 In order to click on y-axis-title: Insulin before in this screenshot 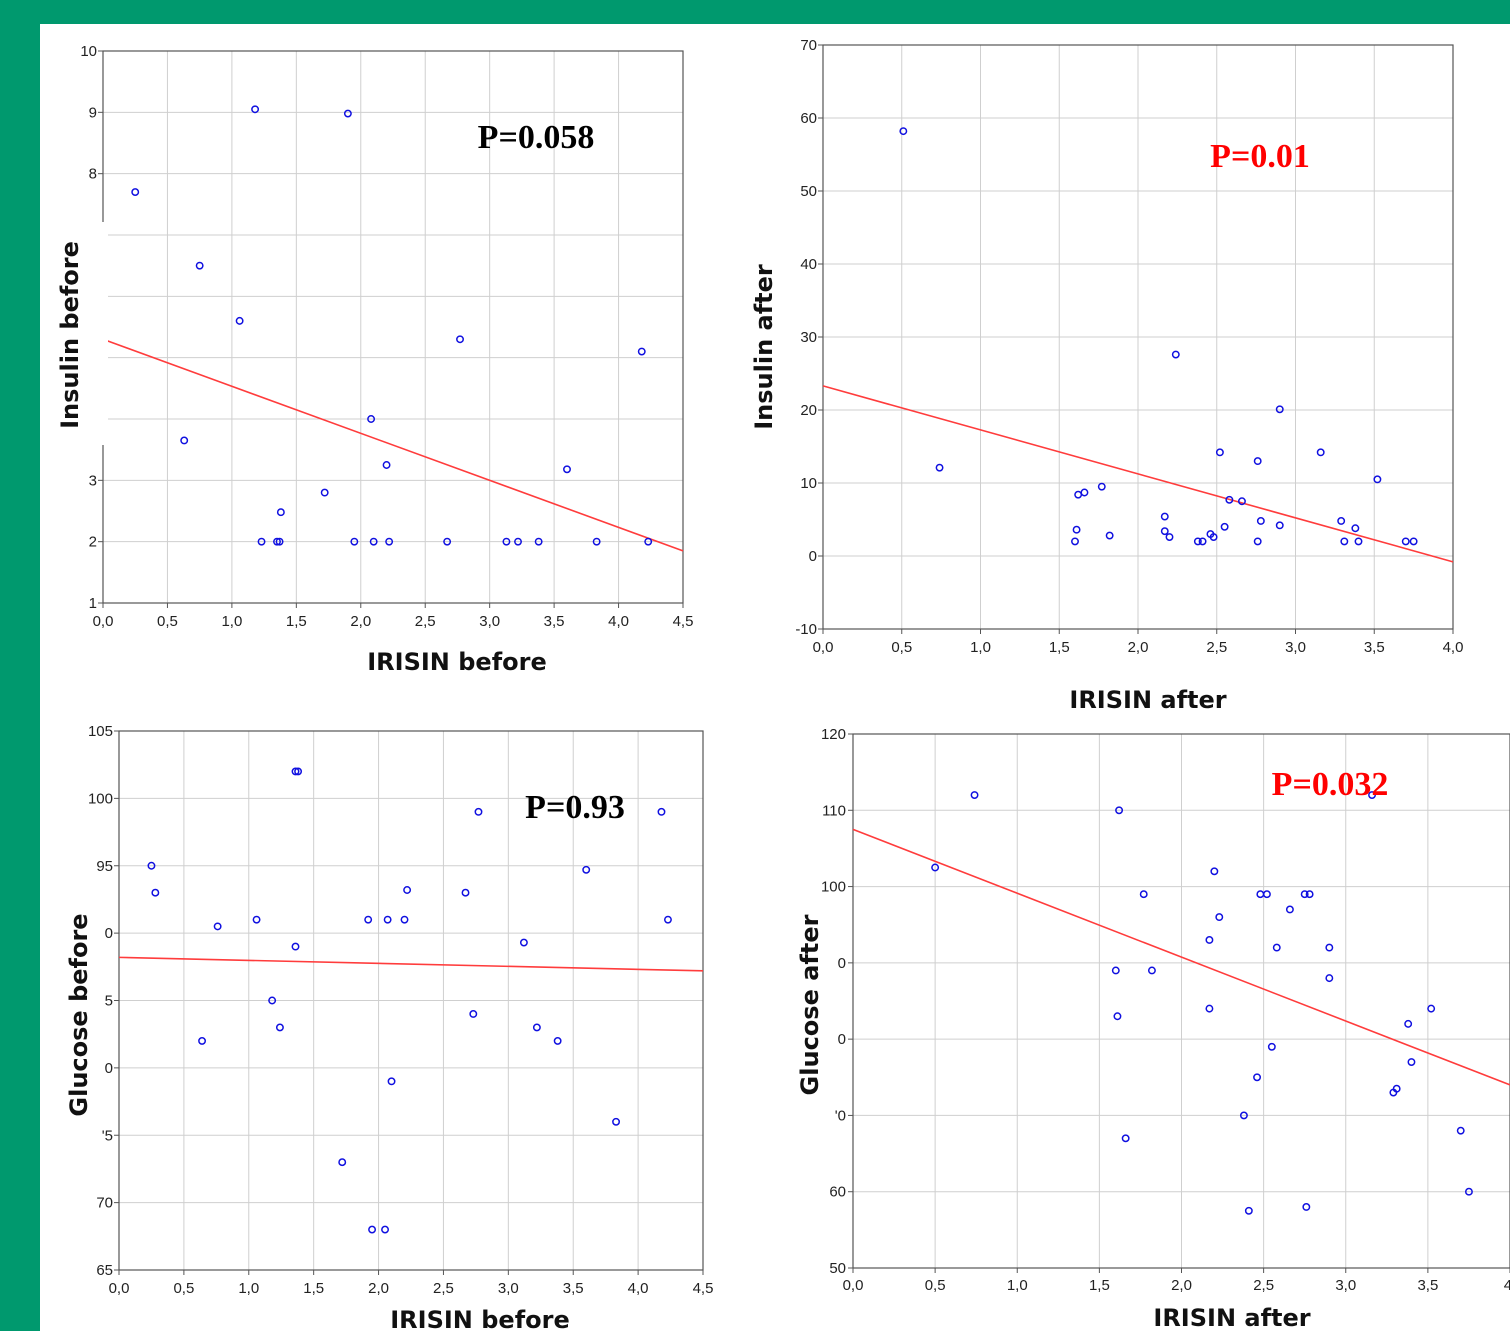, I will do `click(70, 335)`.